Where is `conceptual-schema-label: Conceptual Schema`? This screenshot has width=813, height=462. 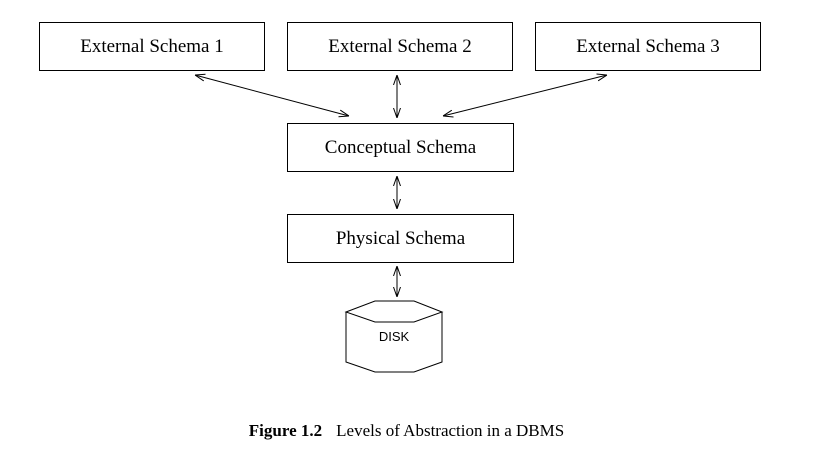 conceptual-schema-label: Conceptual Schema is located at coordinates (400, 147).